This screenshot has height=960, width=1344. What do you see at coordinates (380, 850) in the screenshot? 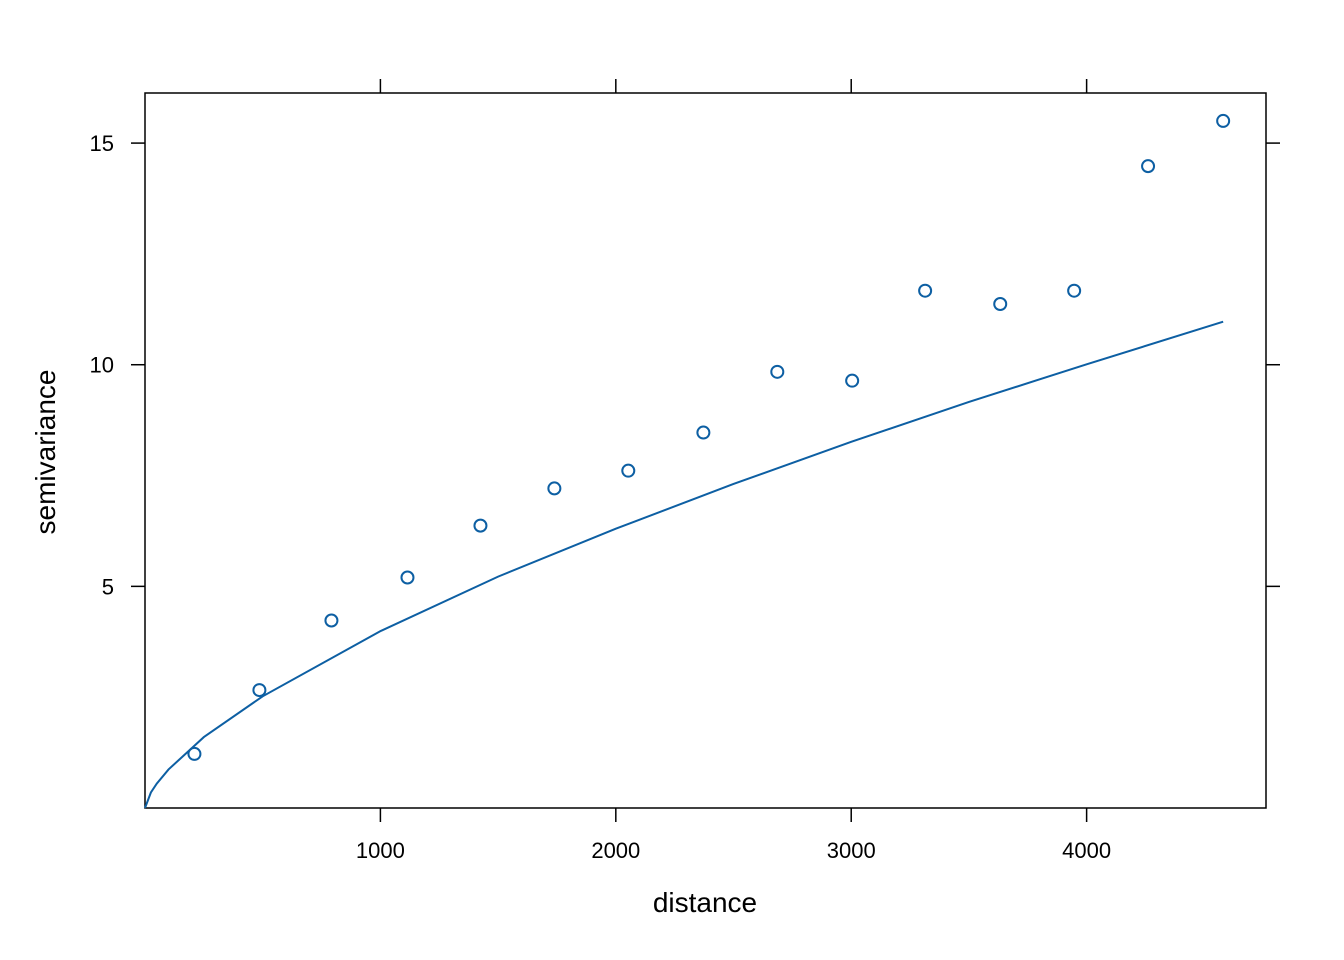
I see `x-tick-label: 1000` at bounding box center [380, 850].